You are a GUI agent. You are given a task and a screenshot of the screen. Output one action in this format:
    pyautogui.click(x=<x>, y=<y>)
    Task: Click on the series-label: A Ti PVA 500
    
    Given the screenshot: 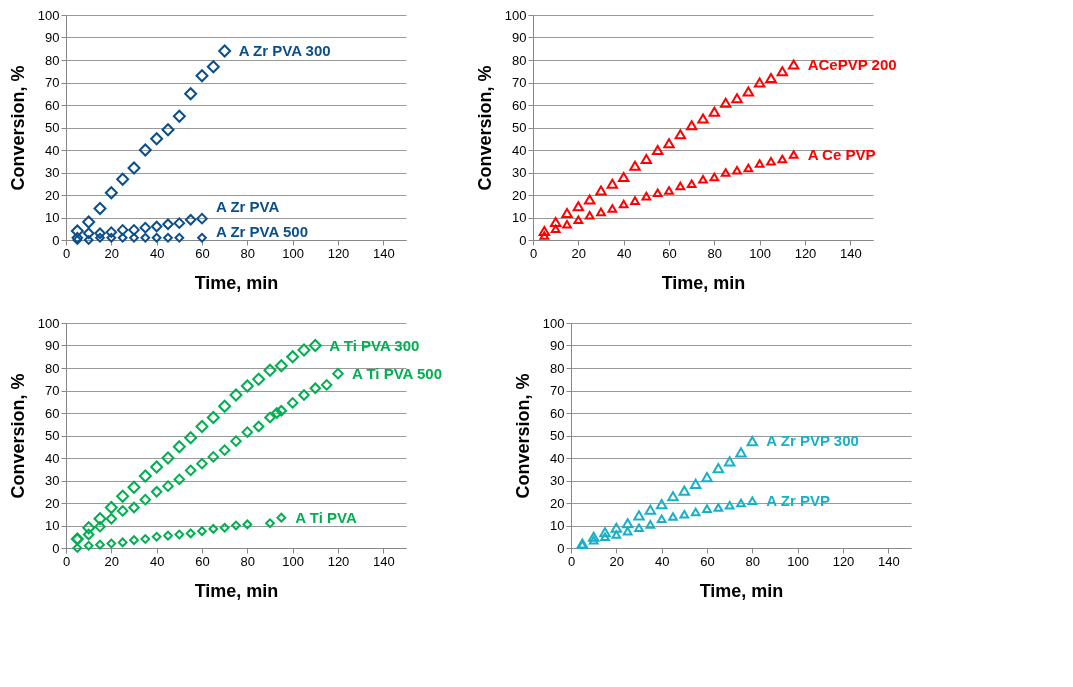 What is the action you would take?
    pyautogui.click(x=397, y=373)
    